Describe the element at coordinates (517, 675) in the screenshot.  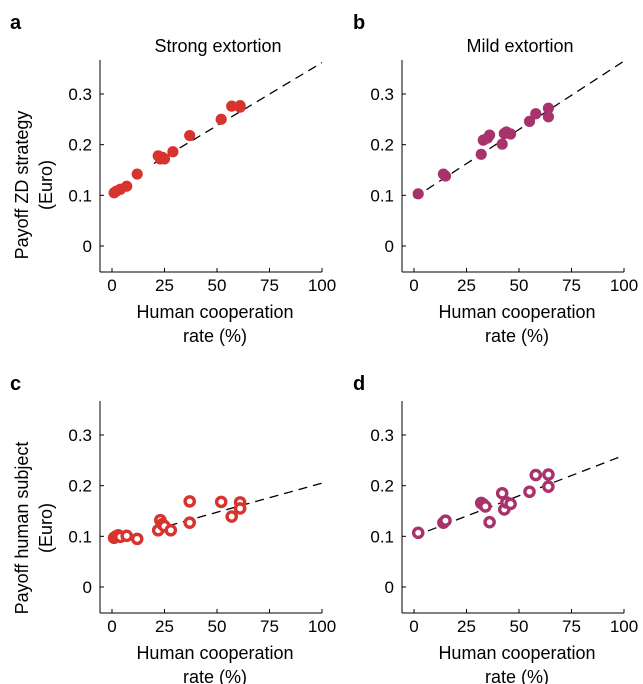
I see `x-axis-label-d-line2: rate (%)` at that location.